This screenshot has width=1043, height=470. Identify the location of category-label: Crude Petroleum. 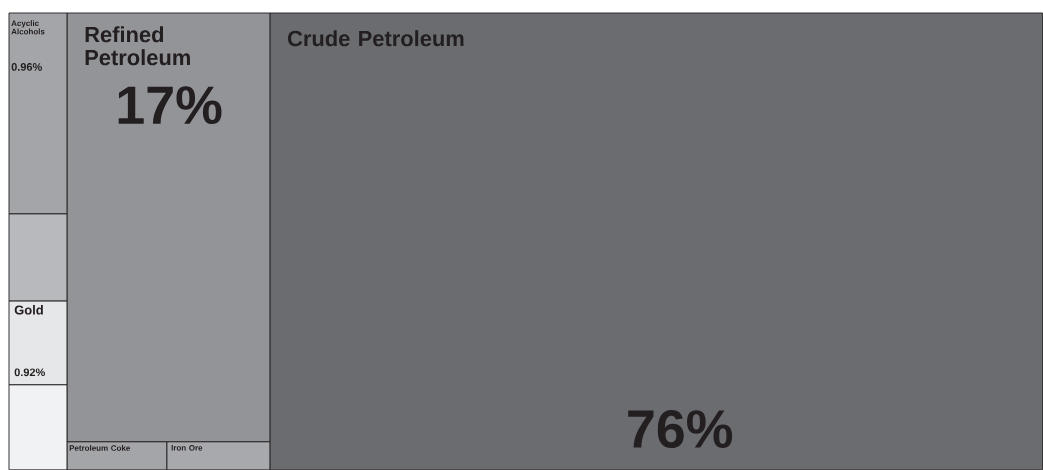
(375, 38).